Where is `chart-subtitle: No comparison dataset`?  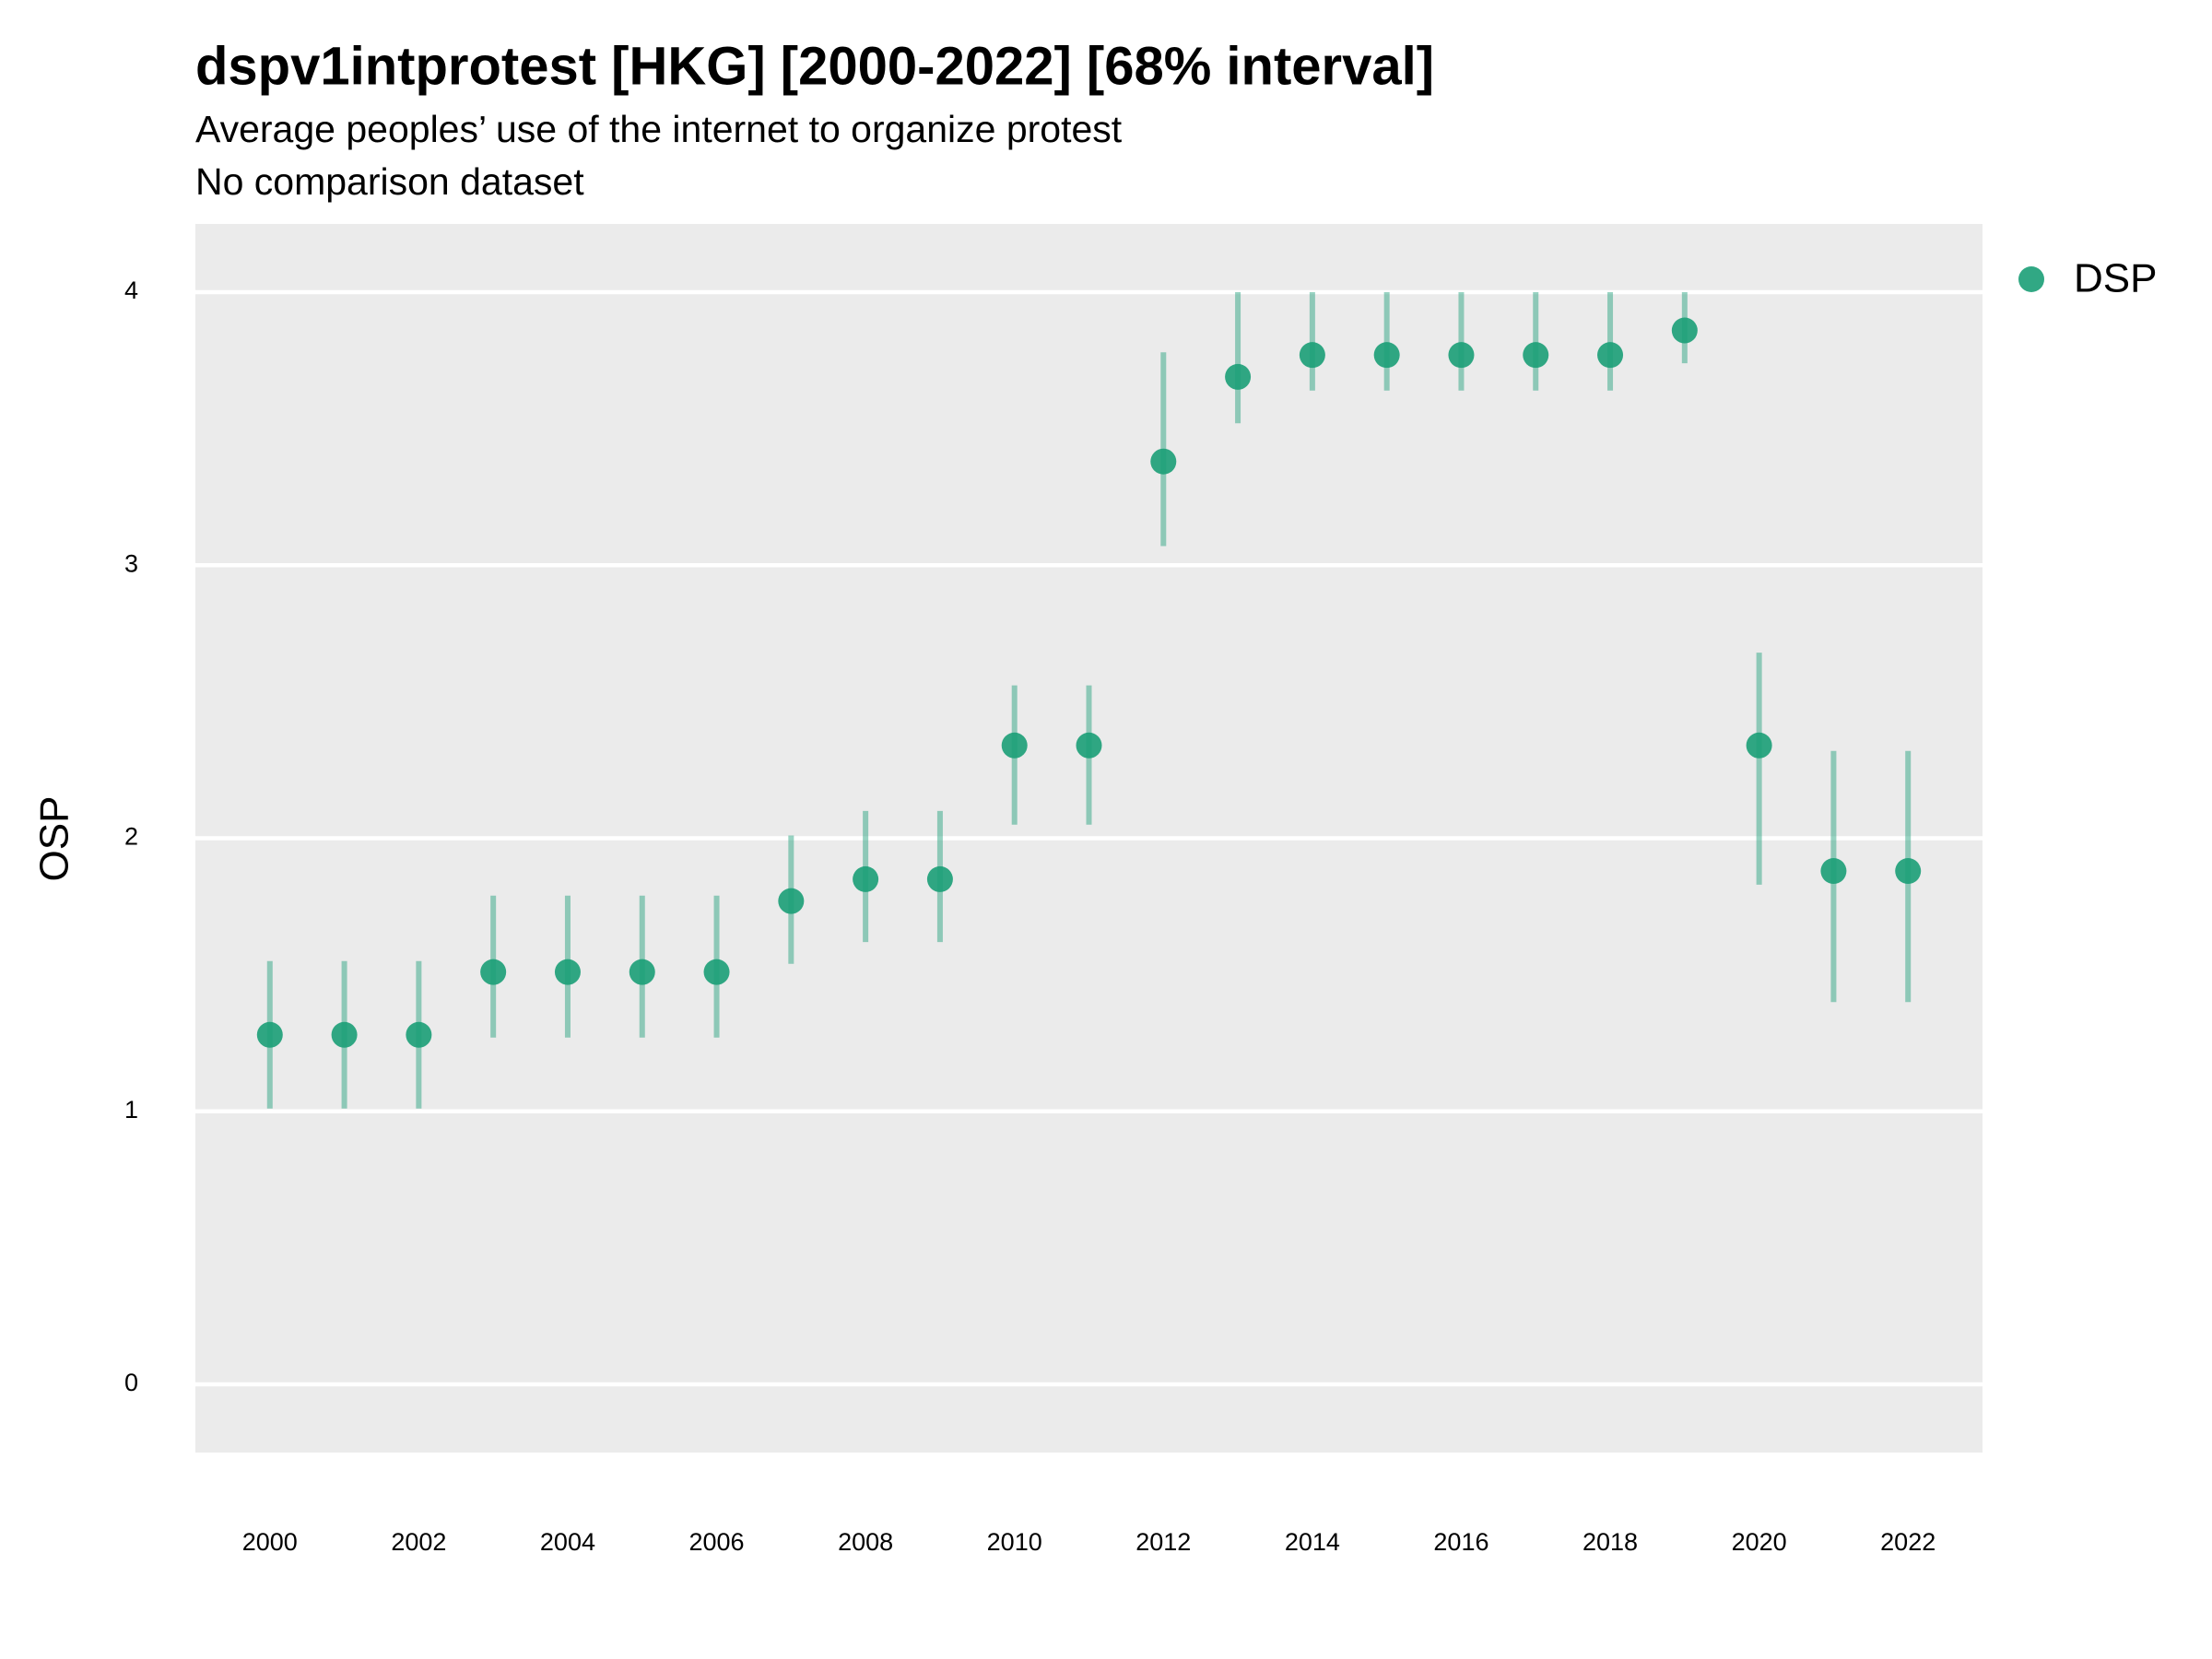 chart-subtitle: No comparison dataset is located at coordinates (389, 181).